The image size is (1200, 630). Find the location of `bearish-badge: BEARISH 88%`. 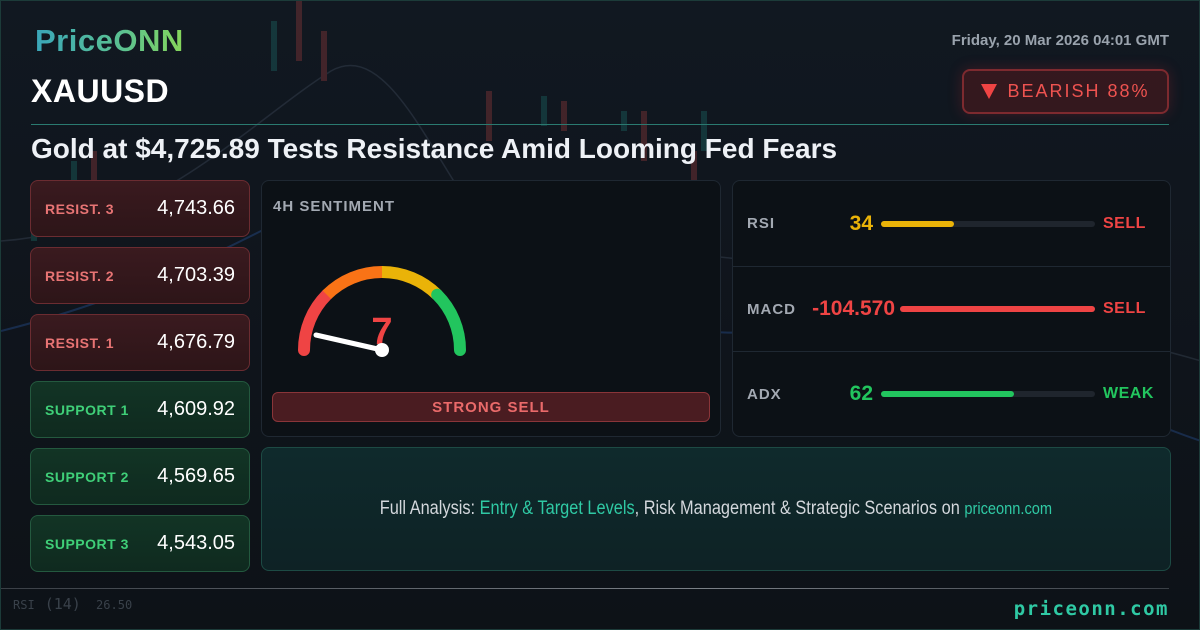

bearish-badge: BEARISH 88% is located at coordinates (1065, 91).